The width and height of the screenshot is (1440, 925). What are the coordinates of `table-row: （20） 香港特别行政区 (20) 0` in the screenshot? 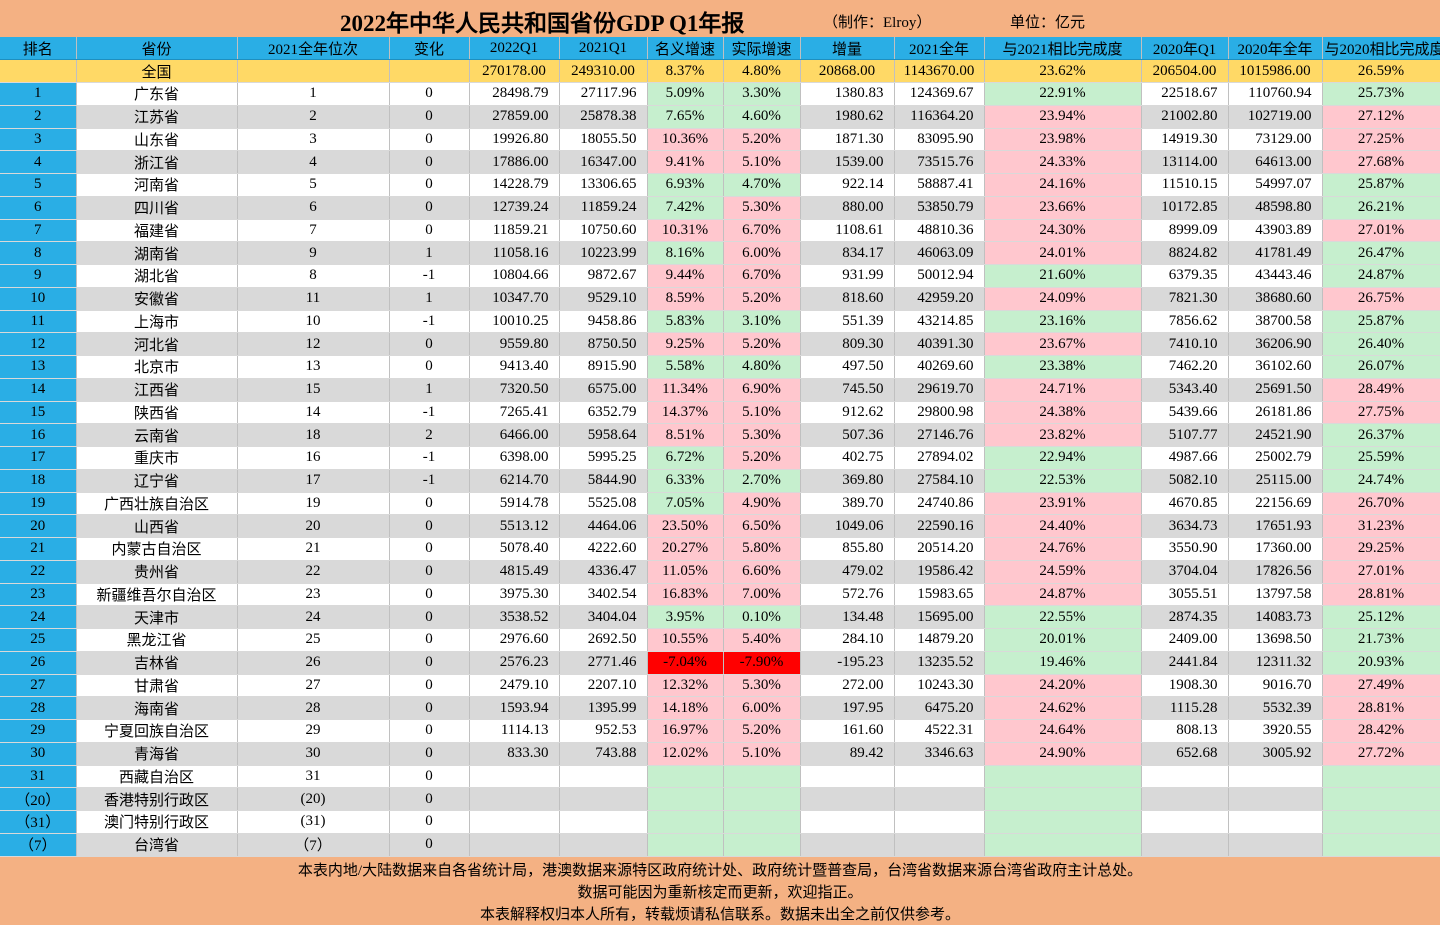 It's located at (720, 799).